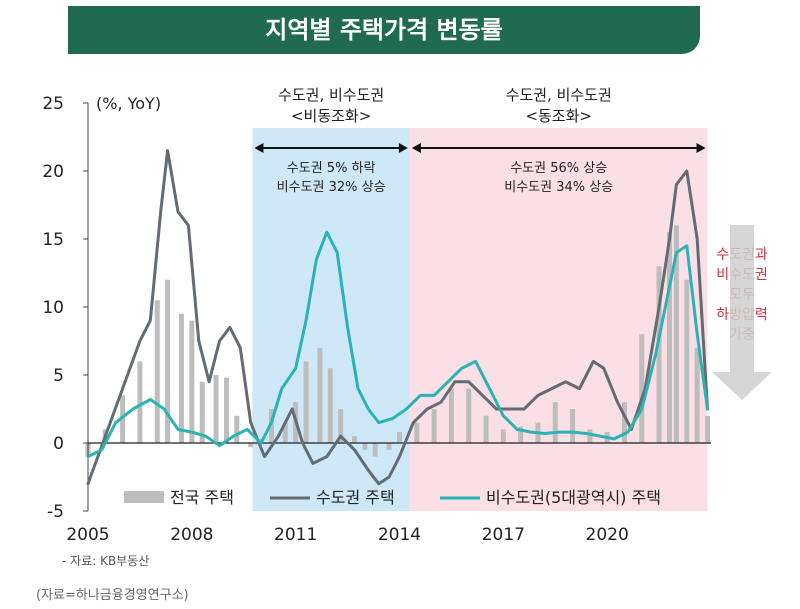  I want to click on x-tick-label: 2005, so click(87, 535).